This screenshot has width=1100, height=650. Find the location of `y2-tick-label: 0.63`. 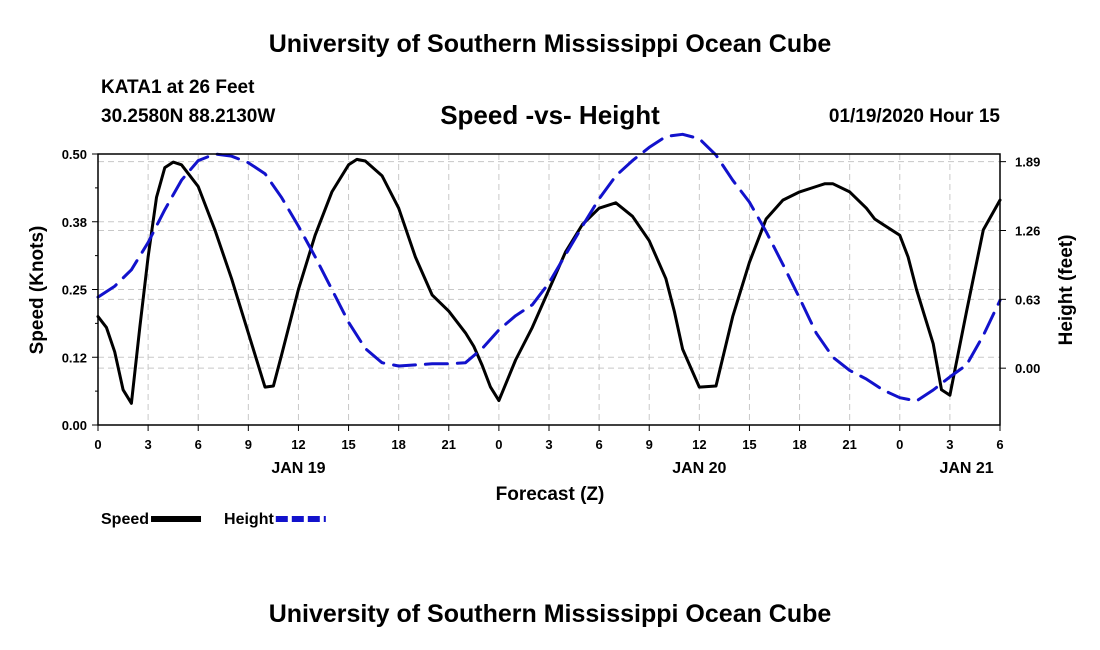

y2-tick-label: 0.63 is located at coordinates (1027, 299).